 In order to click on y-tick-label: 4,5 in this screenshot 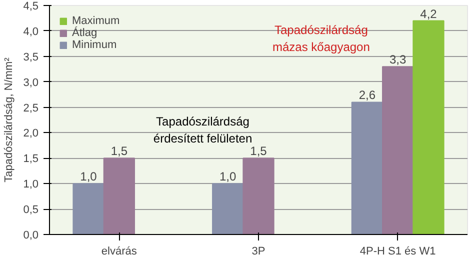, I will do `click(31, 6)`.